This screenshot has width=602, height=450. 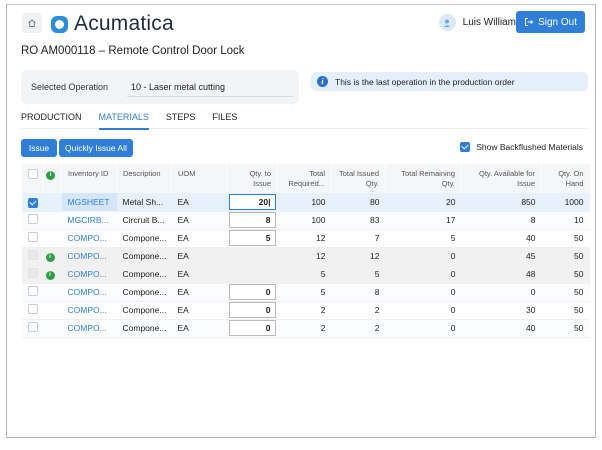 I want to click on show-backflushed-label: Show Backflushed Materials, so click(x=529, y=147).